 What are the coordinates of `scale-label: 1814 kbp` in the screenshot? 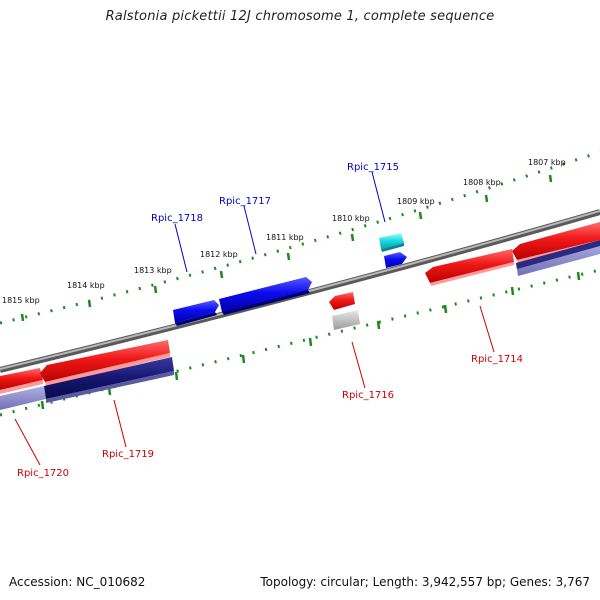 It's located at (86, 285).